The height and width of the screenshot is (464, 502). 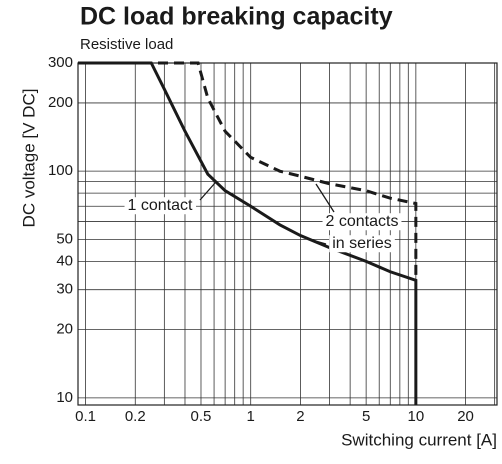 I want to click on annotation: 2 contacts, so click(x=362, y=221).